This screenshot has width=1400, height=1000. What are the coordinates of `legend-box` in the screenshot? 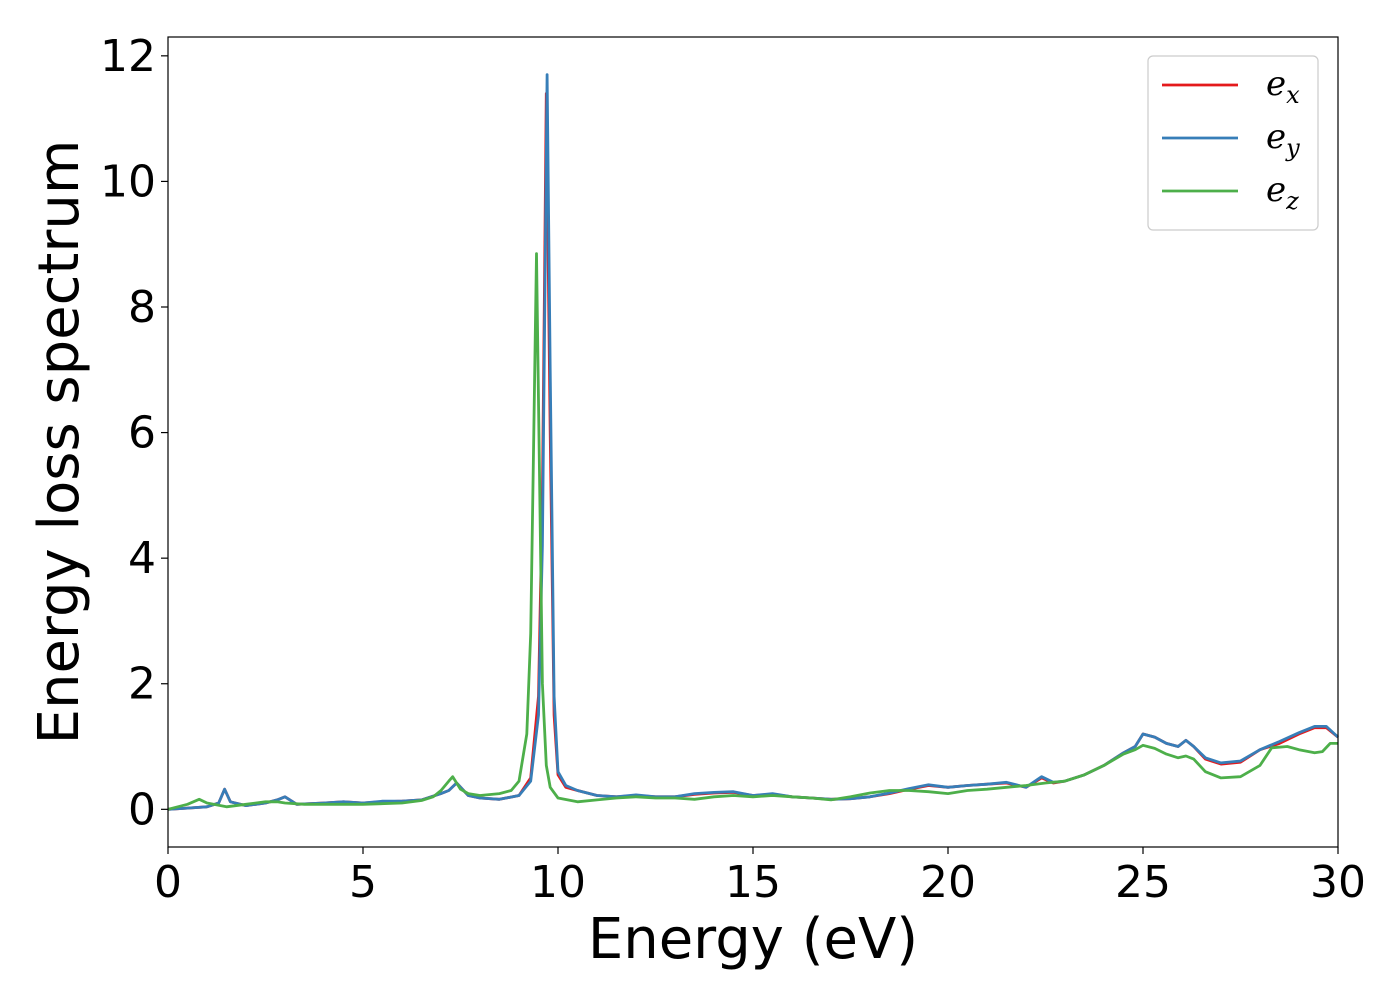 It's located at (1233, 143).